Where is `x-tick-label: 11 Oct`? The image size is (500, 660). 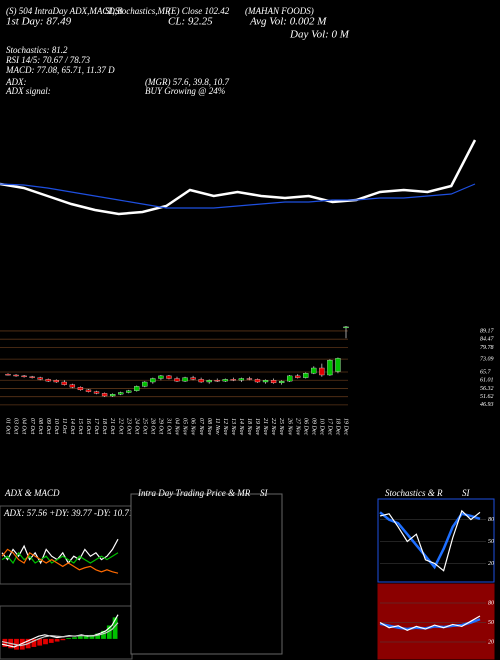
x-tick-label: 11 Oct is located at coordinates (64, 426).